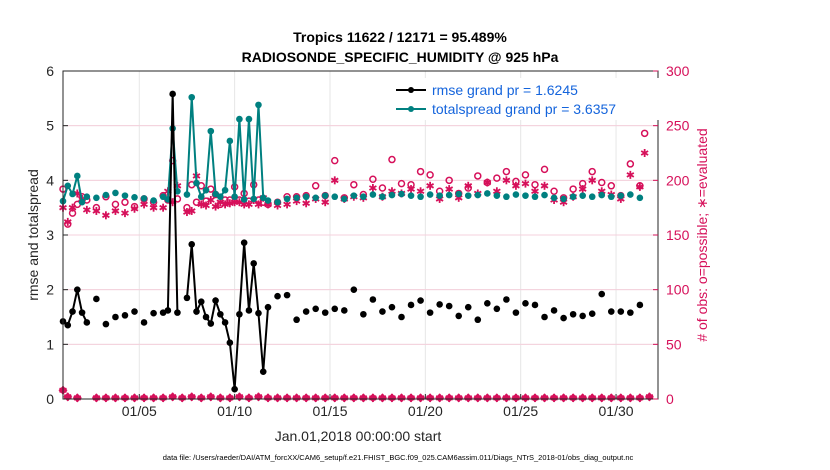  I want to click on legend-rmse-label: rmse grand pr = 1.6245, so click(505, 90).